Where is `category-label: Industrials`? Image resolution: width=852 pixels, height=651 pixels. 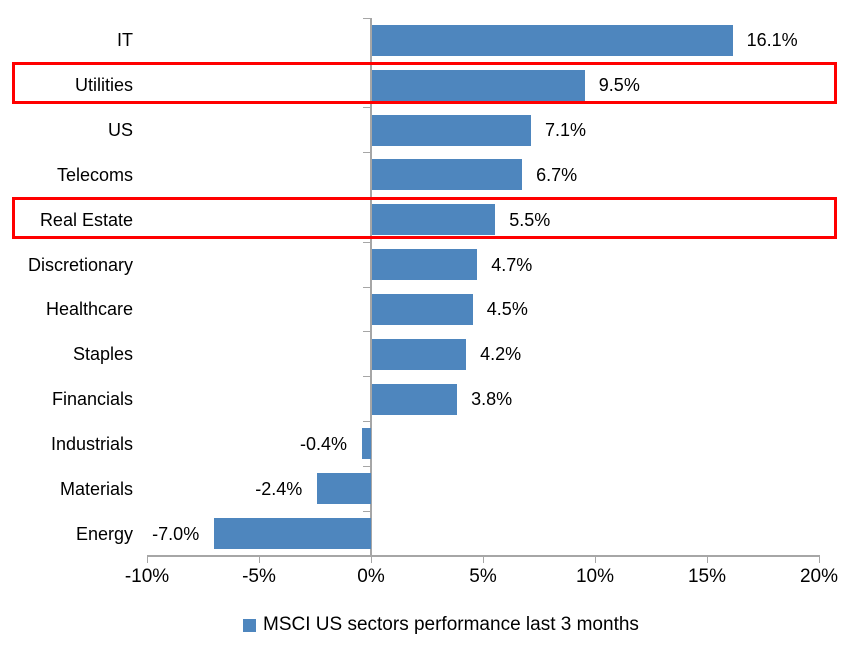
category-label: Industrials is located at coordinates (91, 443).